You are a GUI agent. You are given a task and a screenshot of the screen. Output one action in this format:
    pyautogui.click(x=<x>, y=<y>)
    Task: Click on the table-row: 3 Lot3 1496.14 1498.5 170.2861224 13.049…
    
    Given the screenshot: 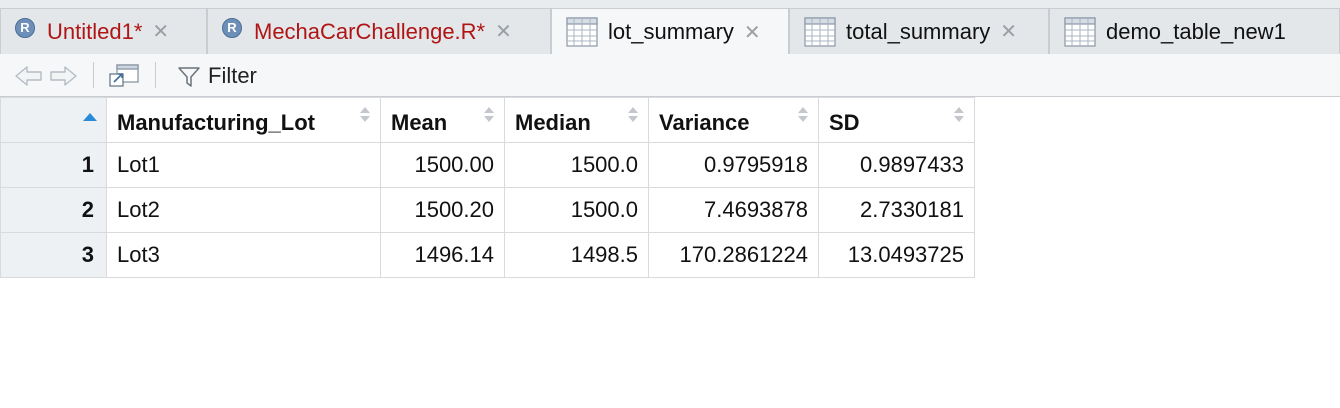 What is the action you would take?
    pyautogui.click(x=487, y=255)
    